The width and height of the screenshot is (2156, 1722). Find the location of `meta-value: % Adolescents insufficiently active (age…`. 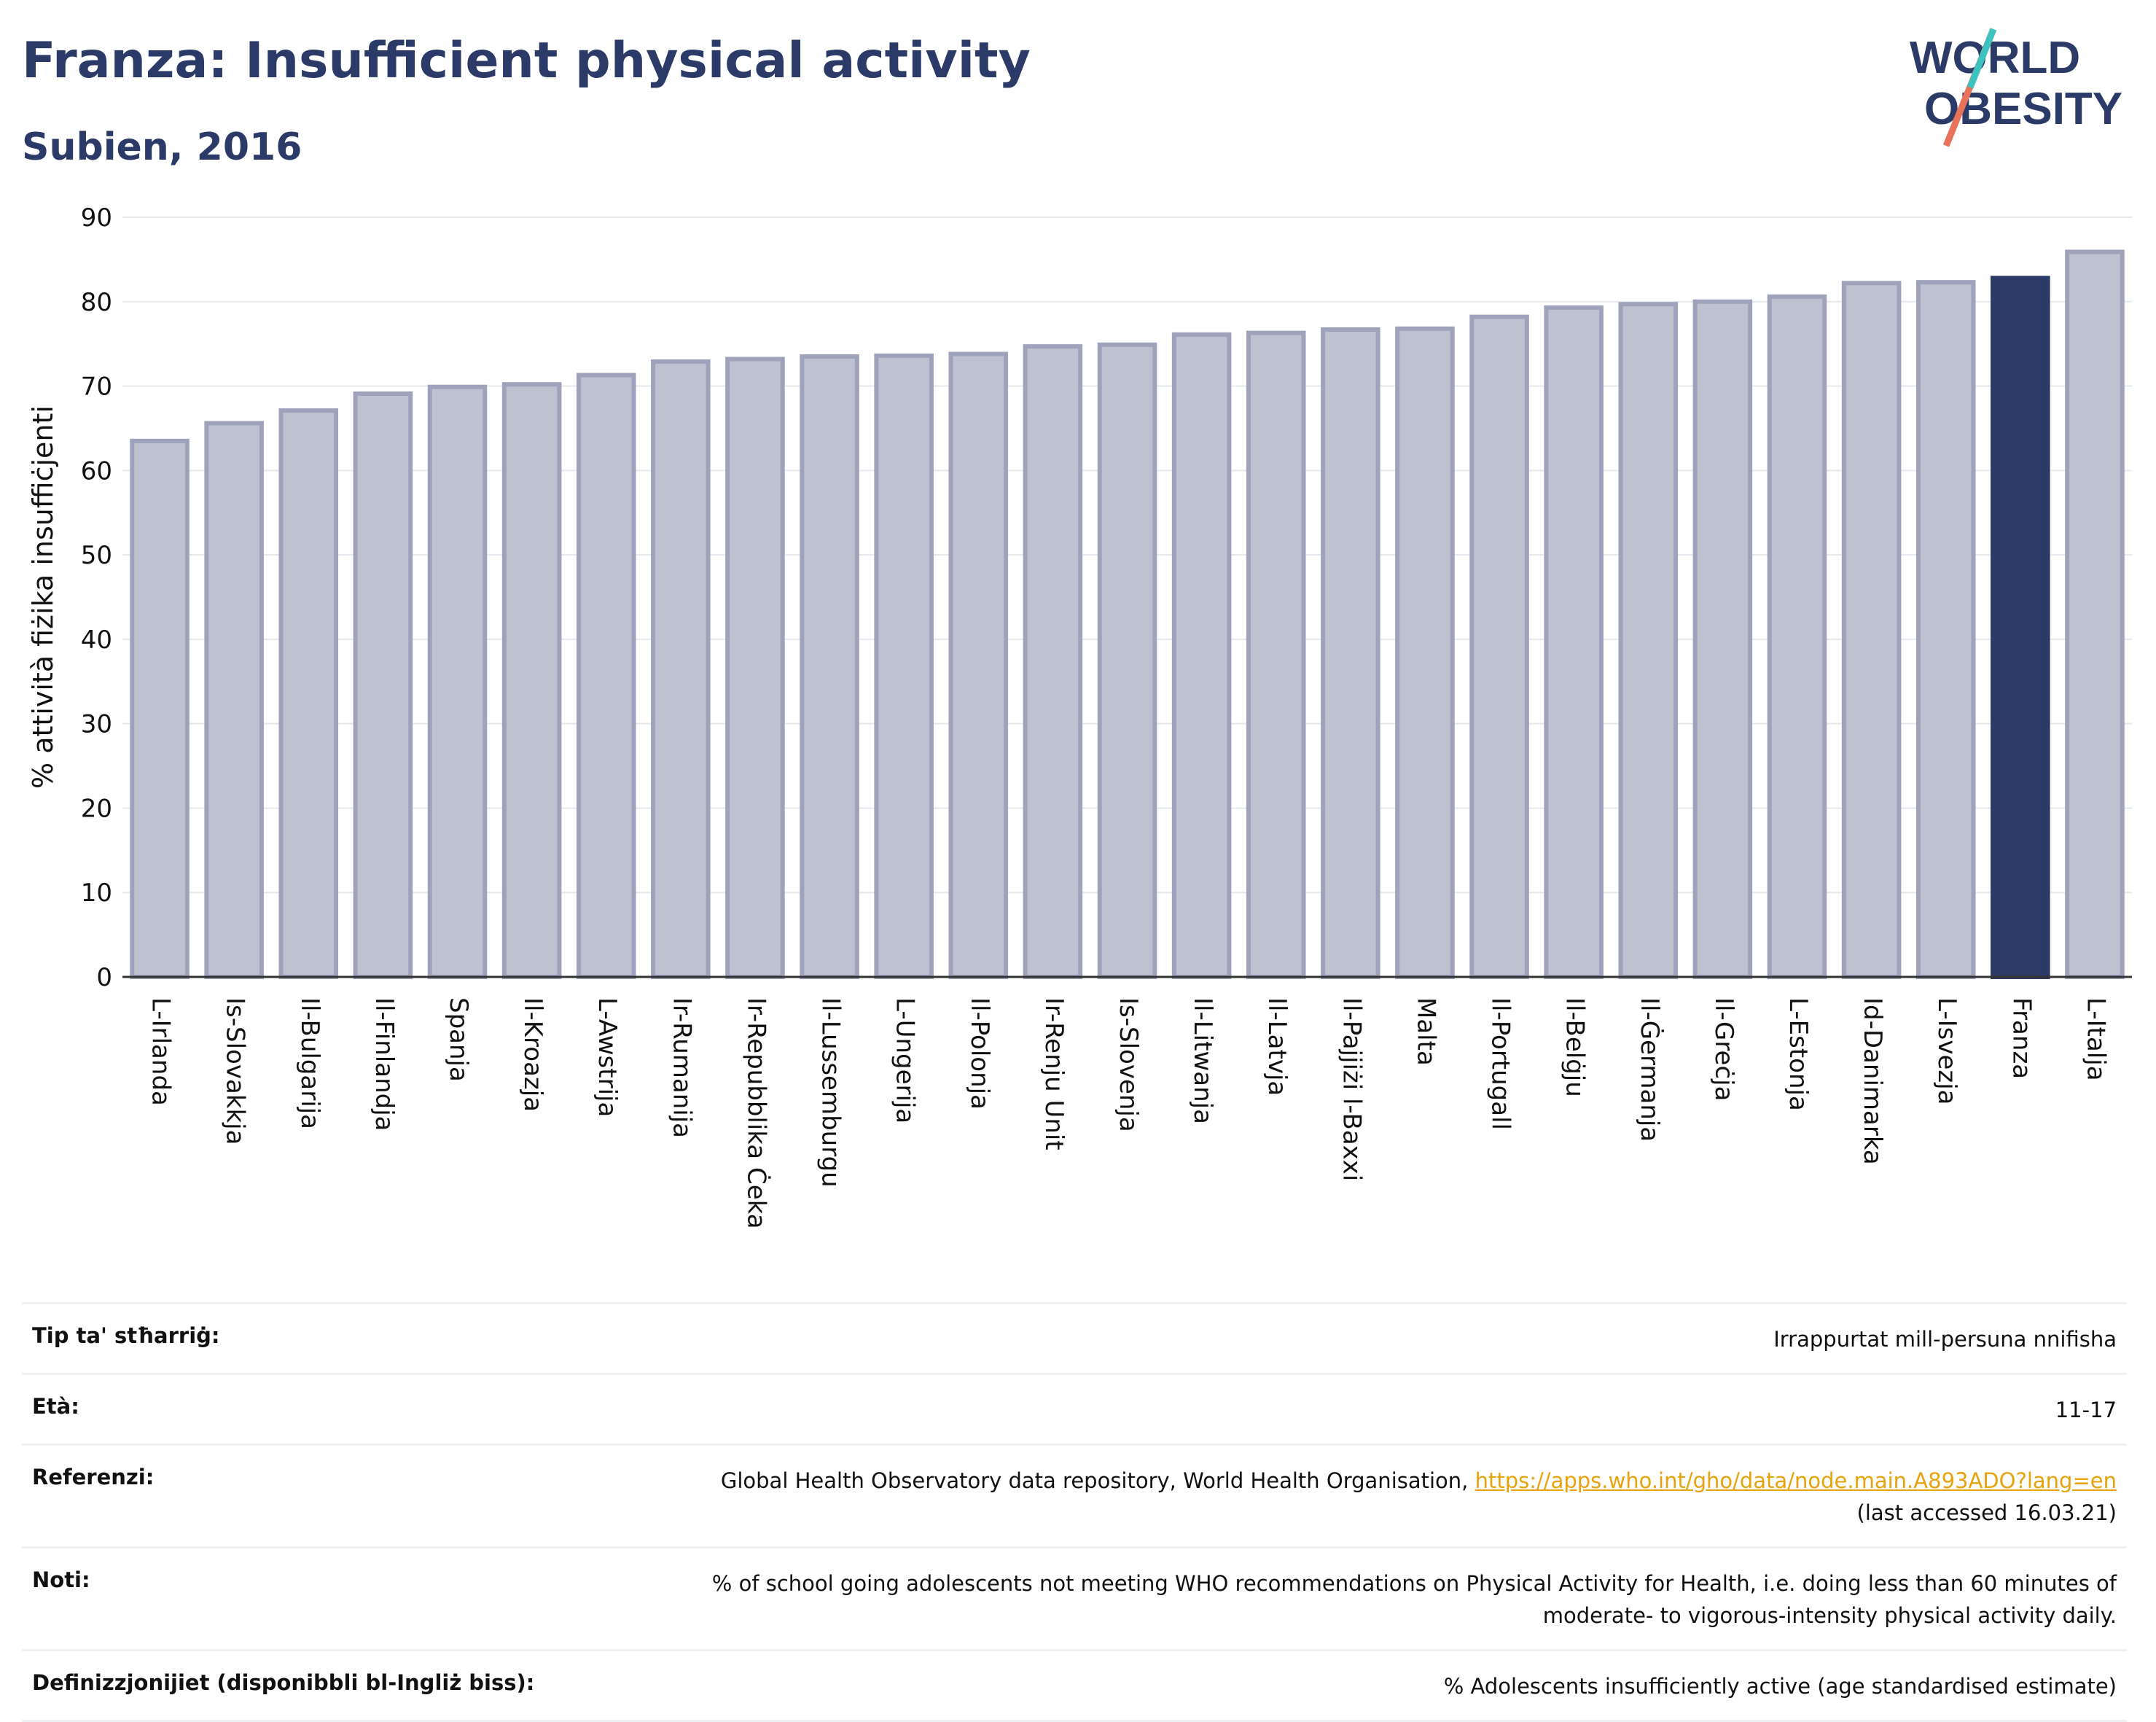

meta-value: % Adolescents insufficiently active (age… is located at coordinates (1780, 1686).